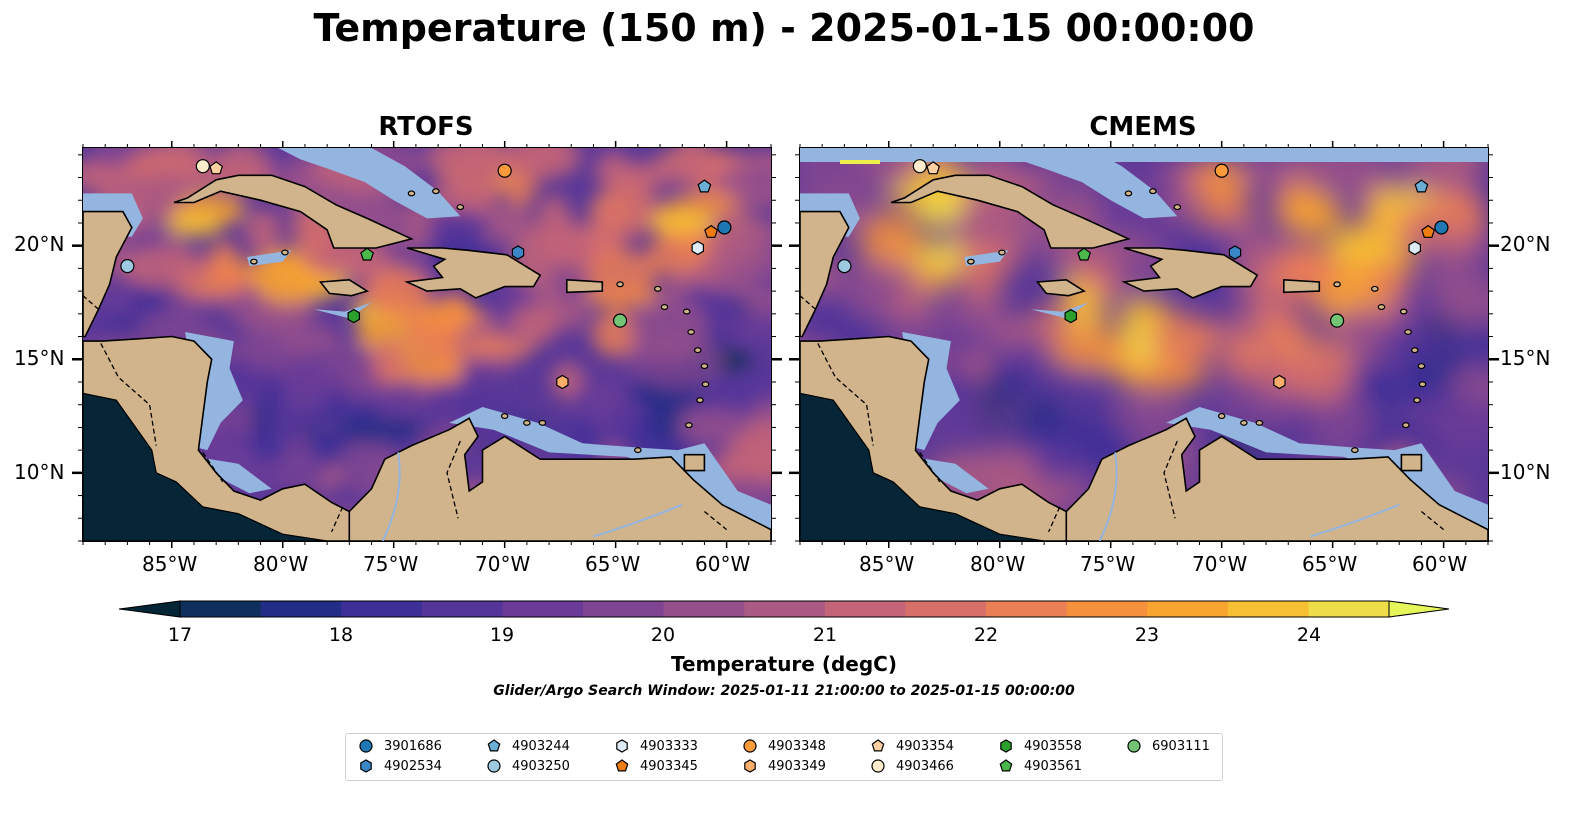  What do you see at coordinates (1143, 127) in the screenshot?
I see `panel-title-cmems: CMEMS` at bounding box center [1143, 127].